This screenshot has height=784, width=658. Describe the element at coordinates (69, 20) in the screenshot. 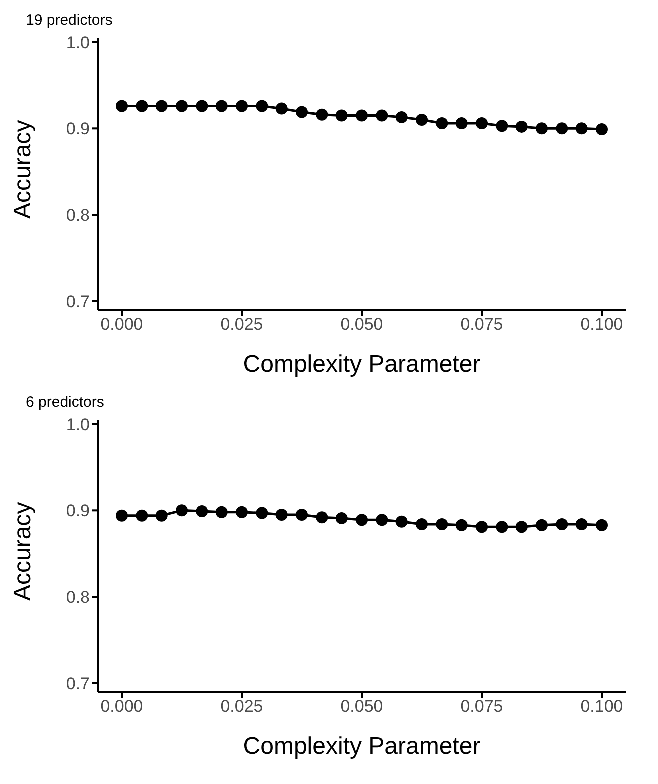

I see `chart-title: 19 predictors` at that location.